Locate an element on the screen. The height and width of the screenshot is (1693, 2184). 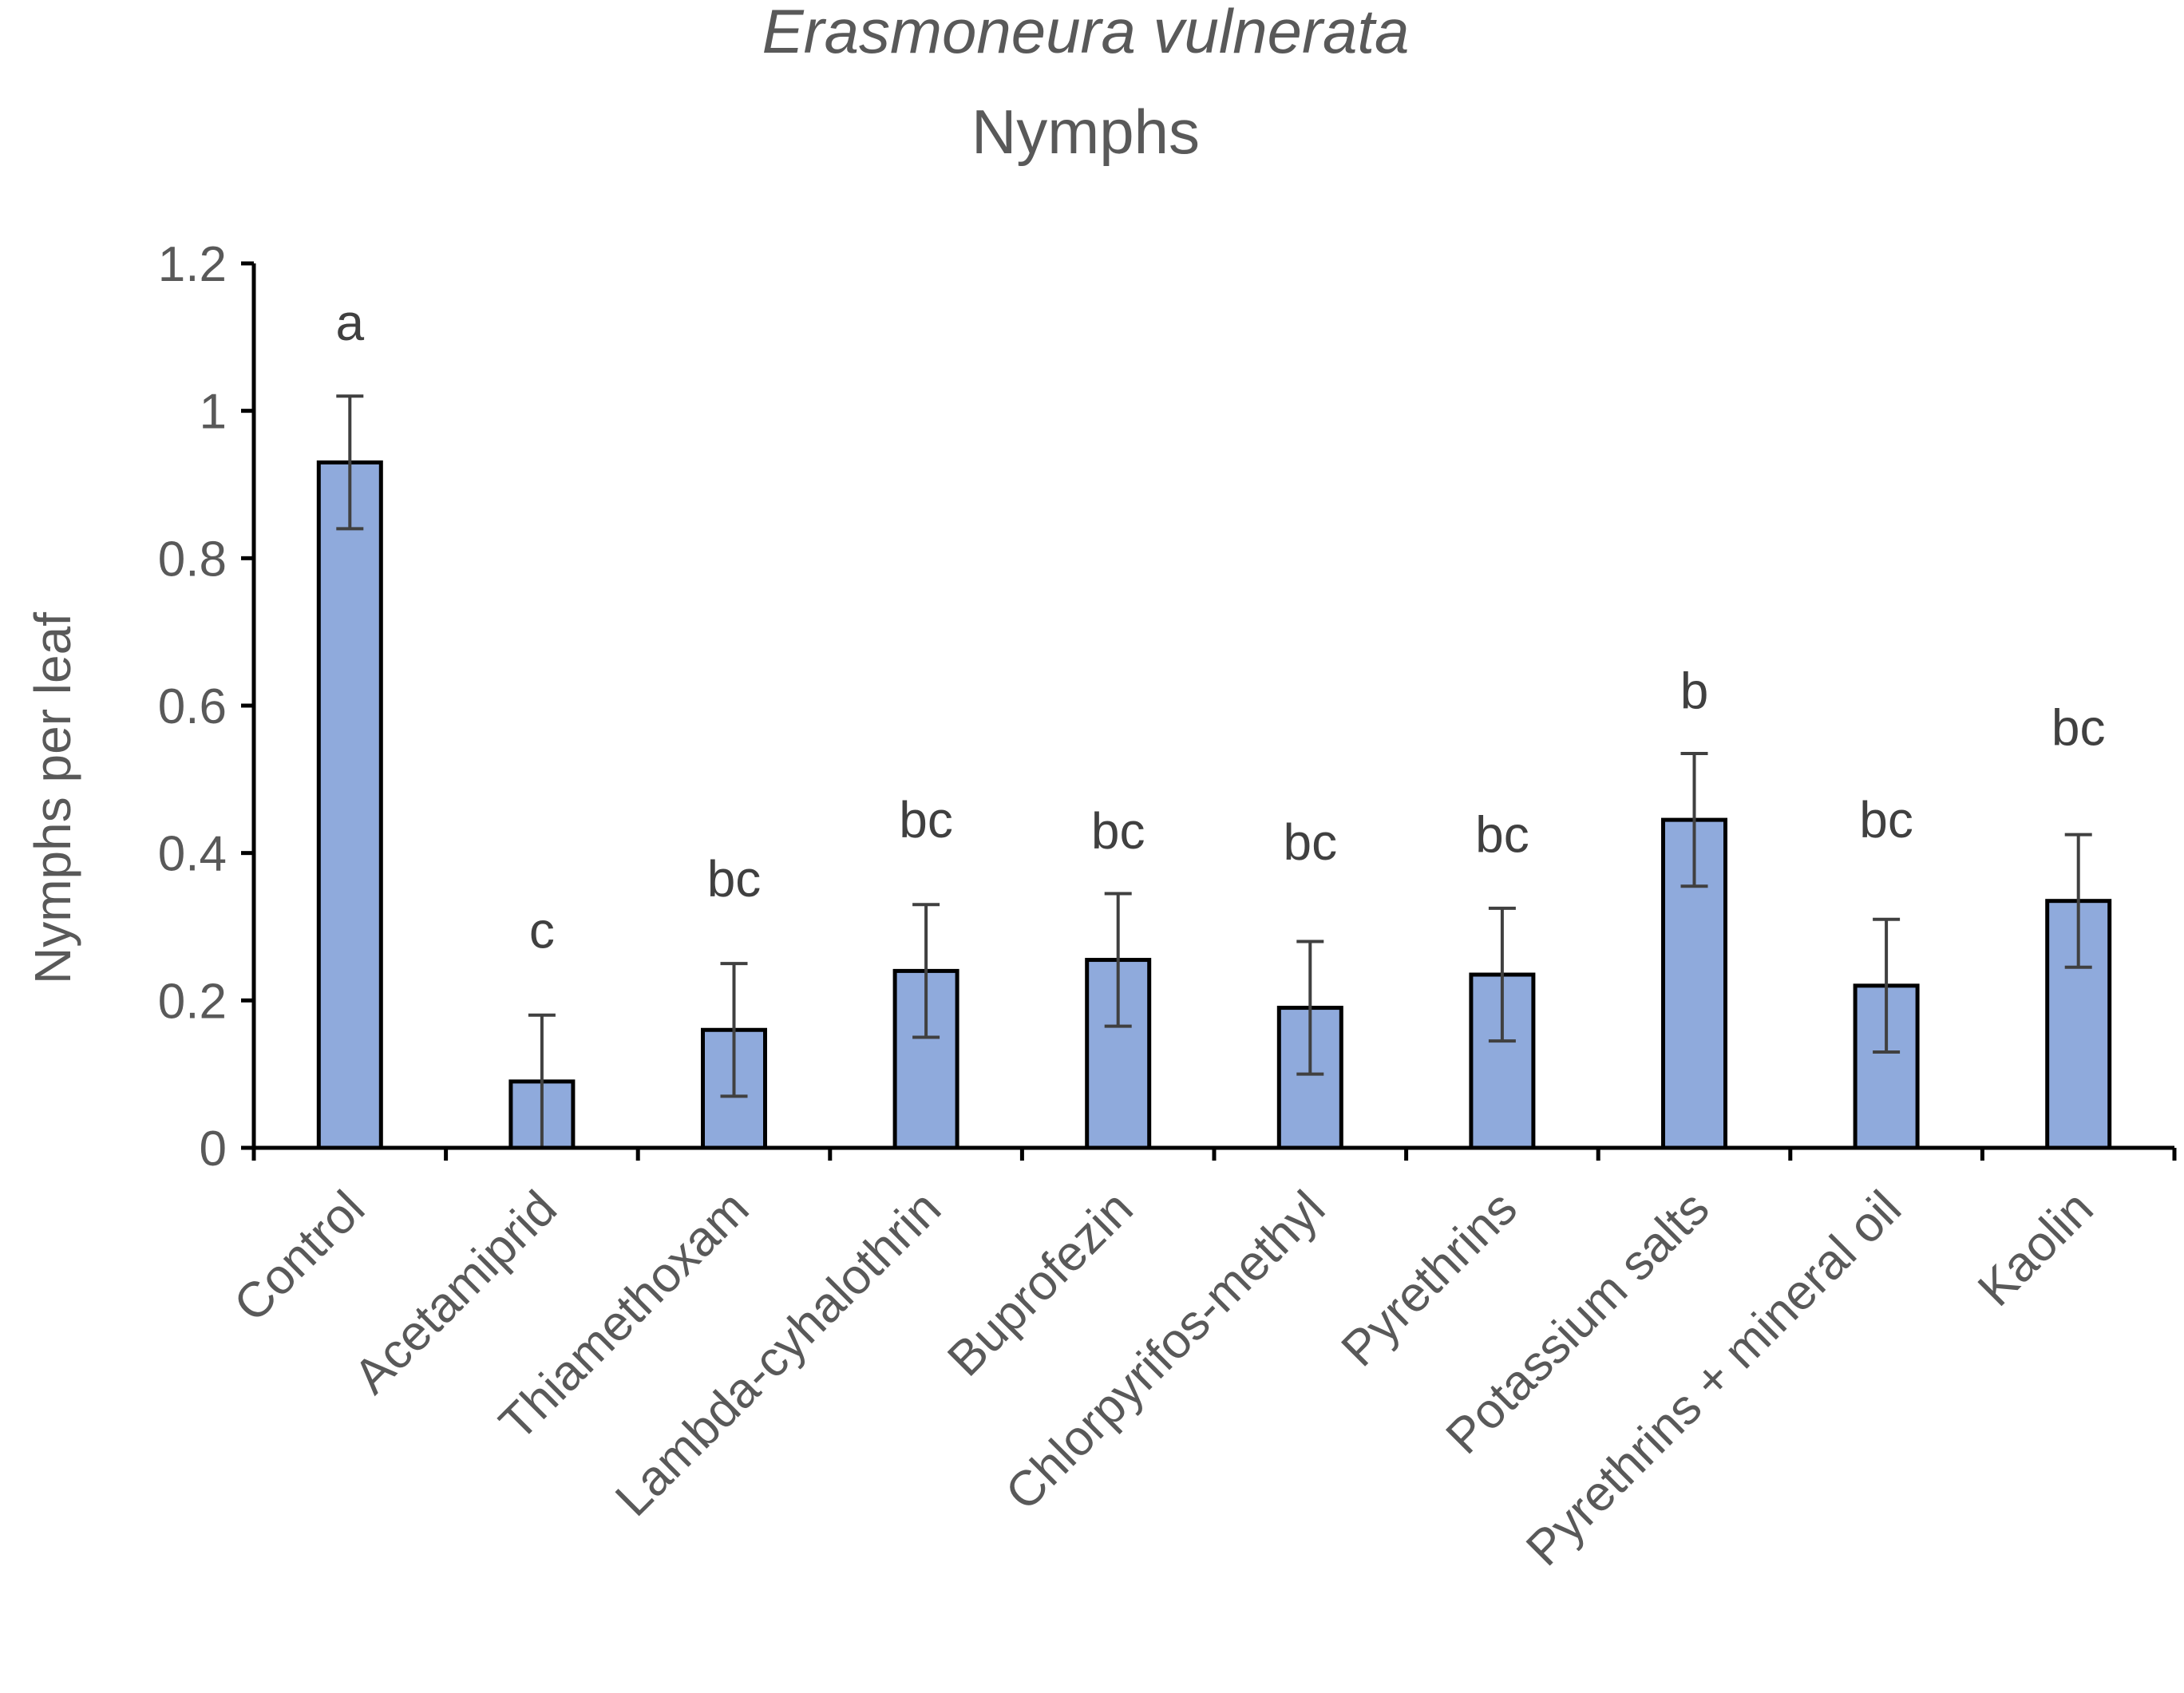
x-tick-label-4: Buprofezin is located at coordinates (1040, 1283).